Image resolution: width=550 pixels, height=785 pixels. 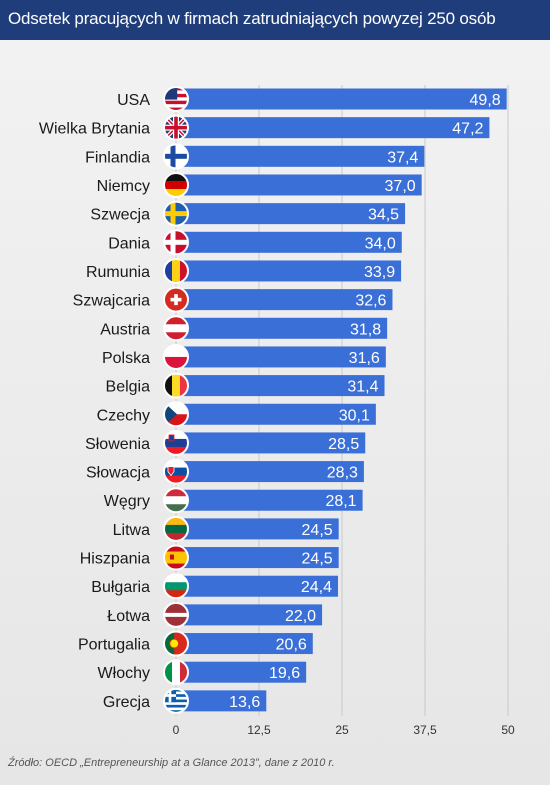 I want to click on category-label: Portugalia, so click(x=114, y=645).